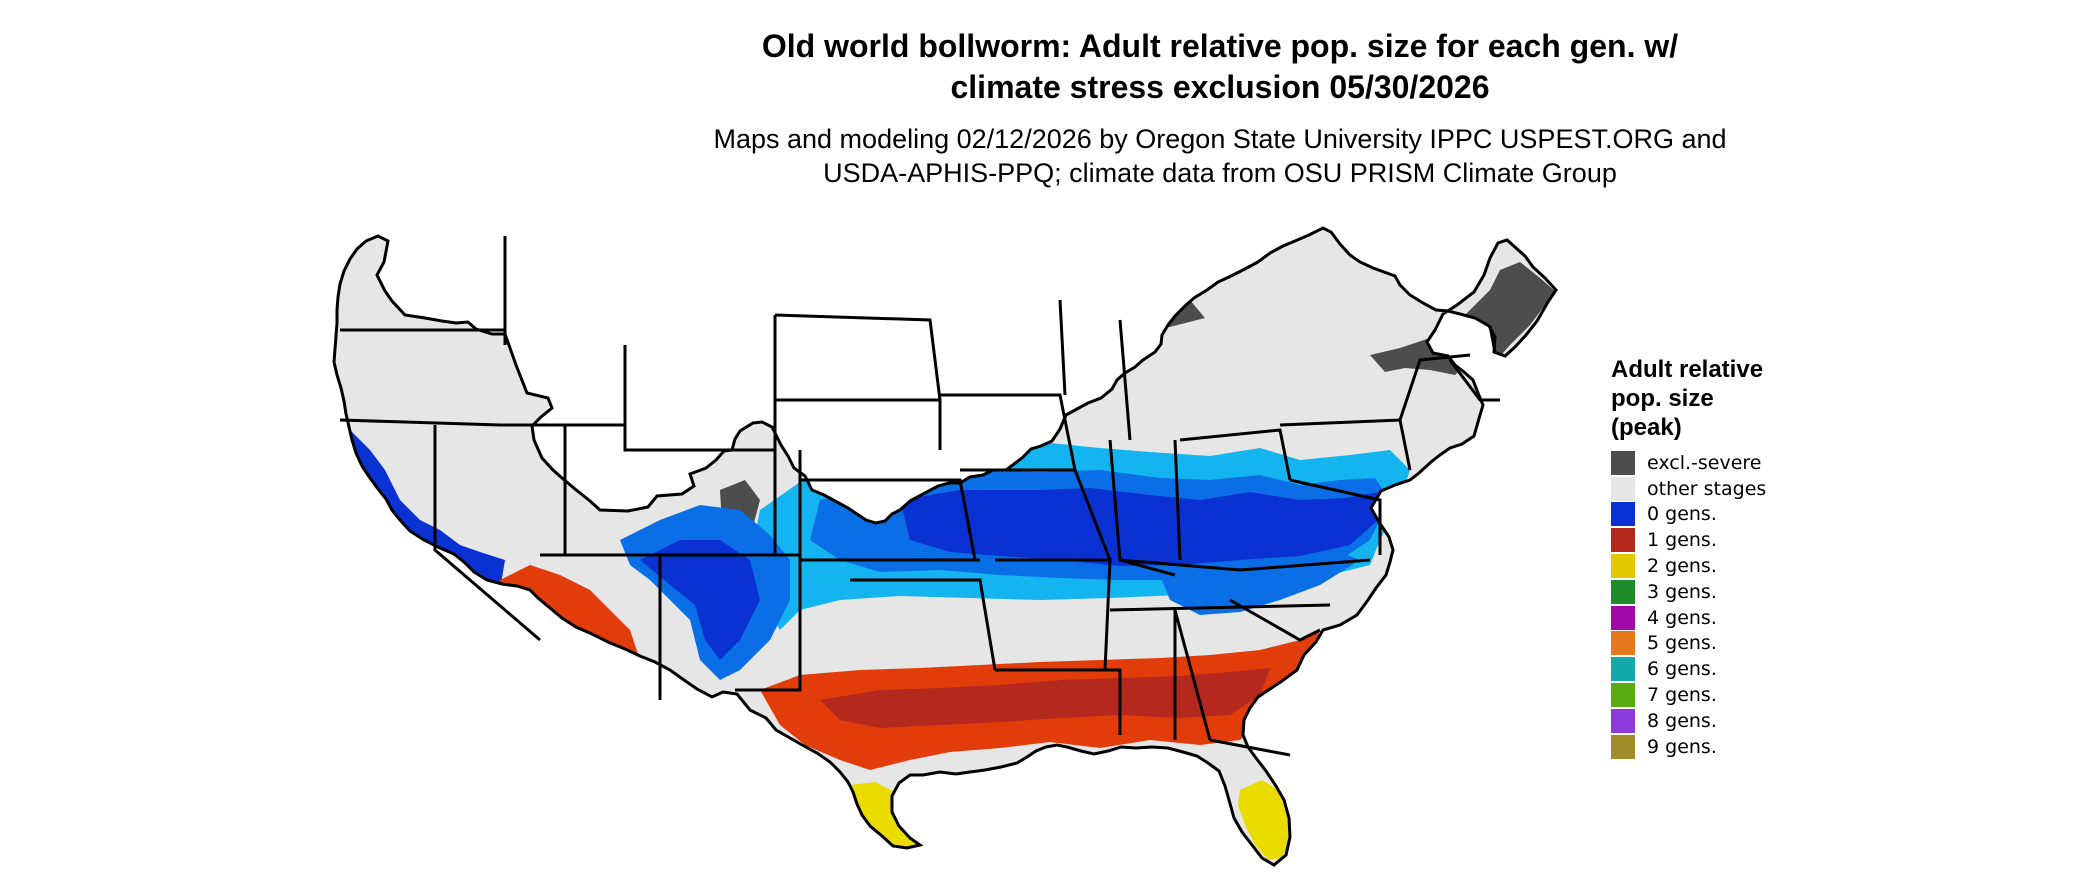  What do you see at coordinates (1741, 566) in the screenshot?
I see `legend-item-2-gens: 2 gens.` at bounding box center [1741, 566].